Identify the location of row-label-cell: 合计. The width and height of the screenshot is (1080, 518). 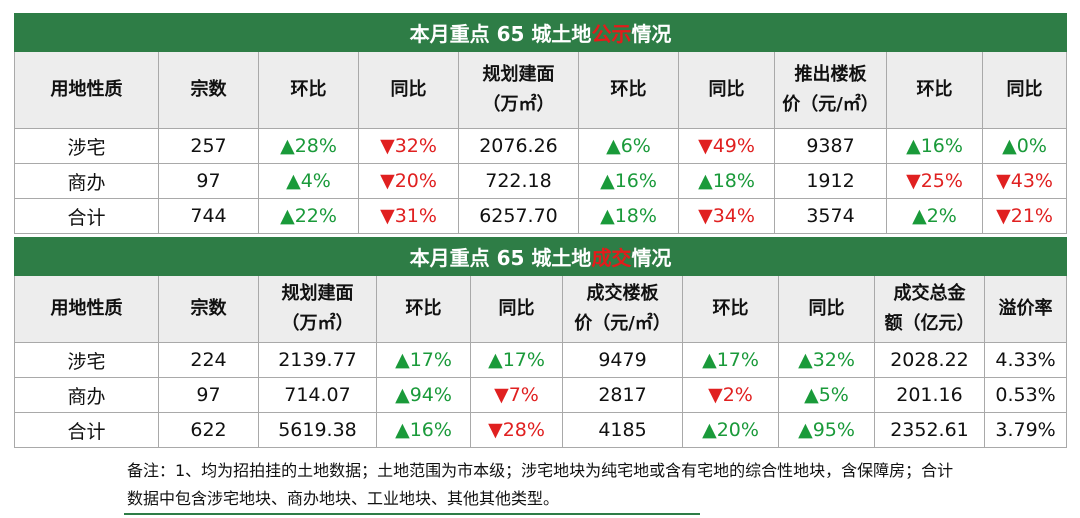
(86, 430).